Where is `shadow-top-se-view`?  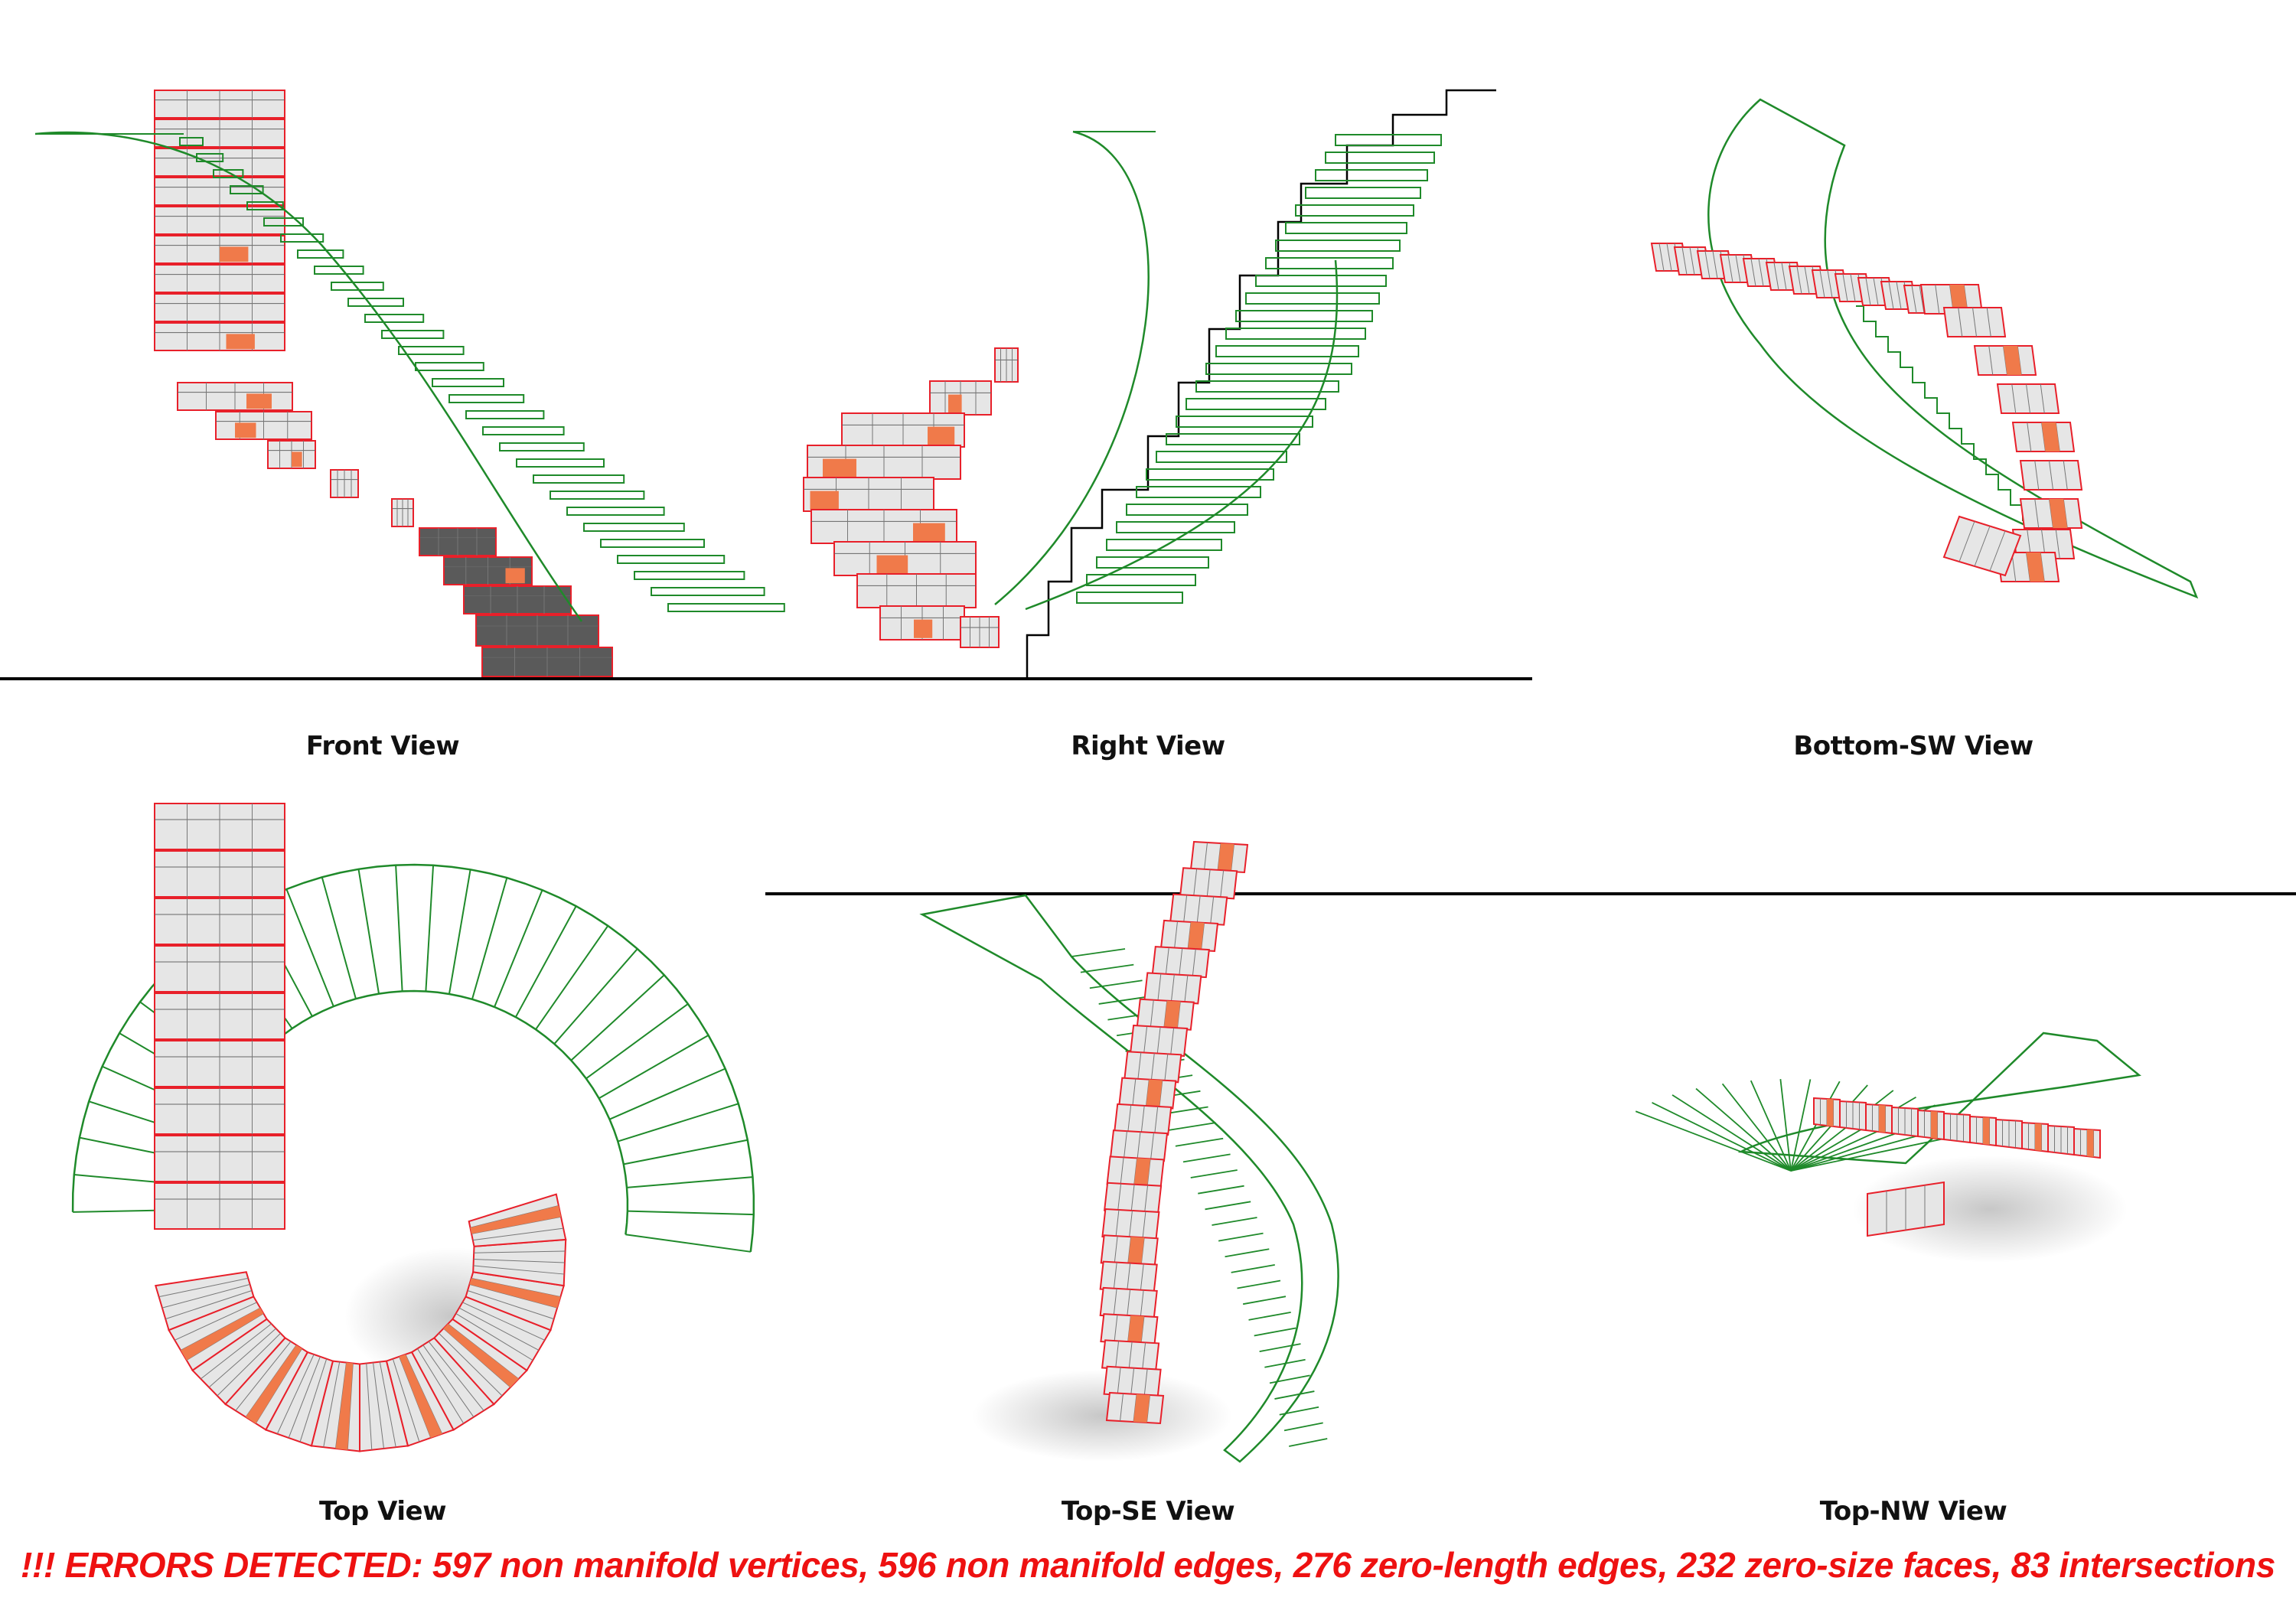
shadow-top-se-view is located at coordinates (1102, 1416).